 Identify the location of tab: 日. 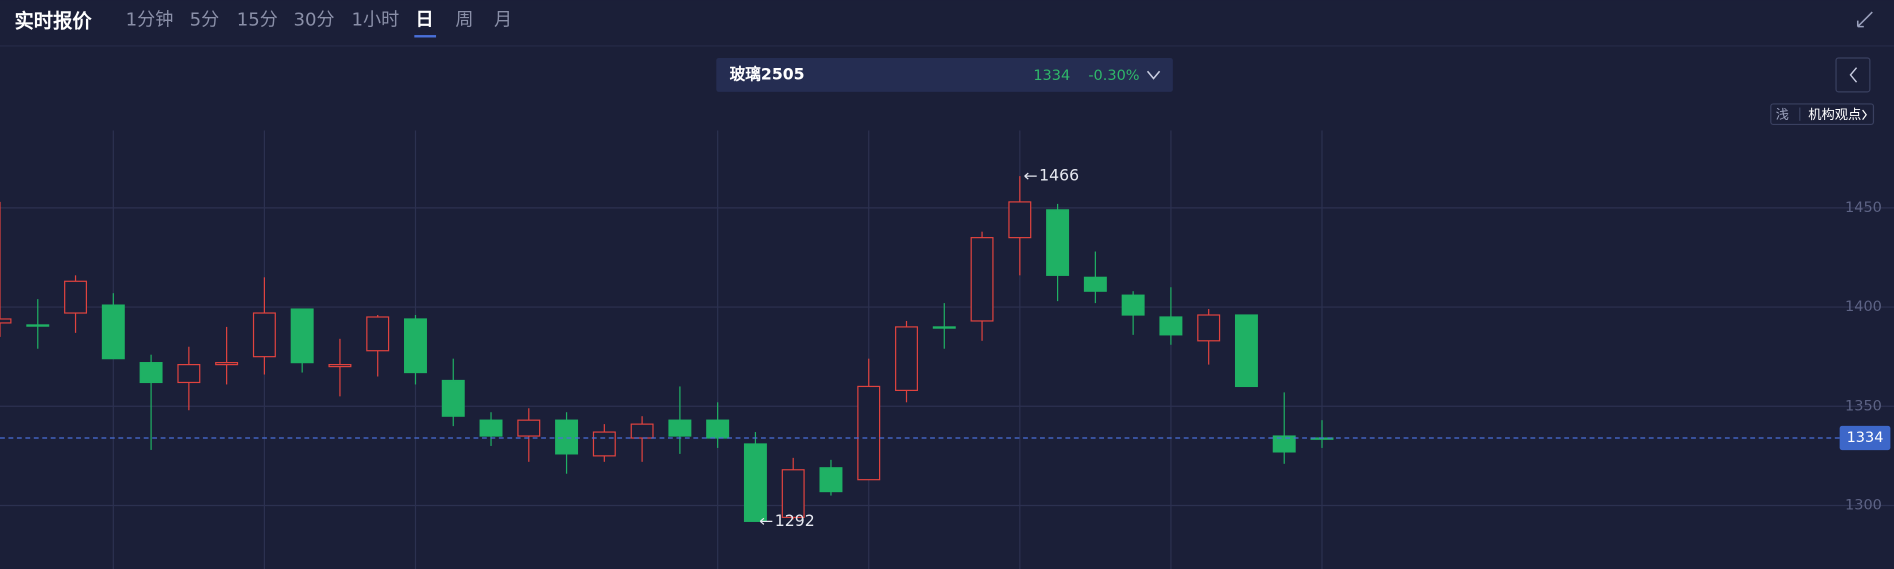
(425, 20).